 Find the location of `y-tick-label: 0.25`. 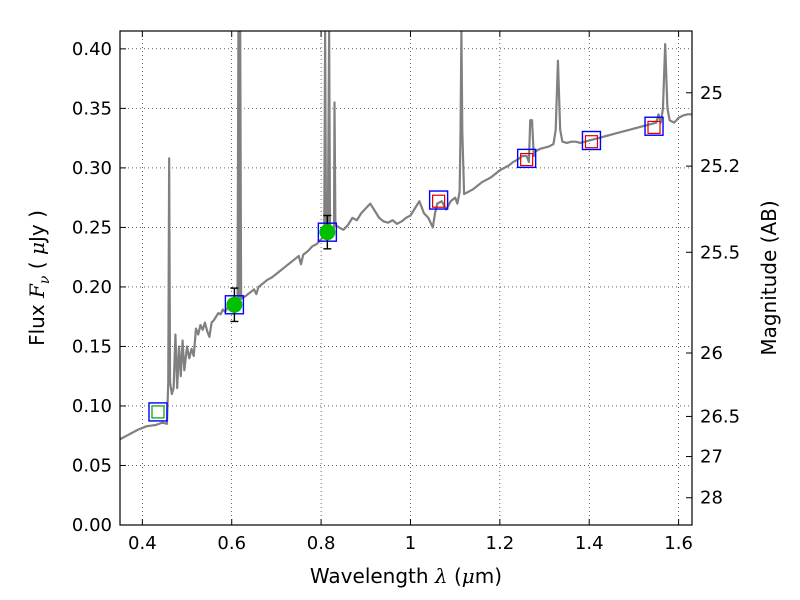

y-tick-label: 0.25 is located at coordinates (92, 227).